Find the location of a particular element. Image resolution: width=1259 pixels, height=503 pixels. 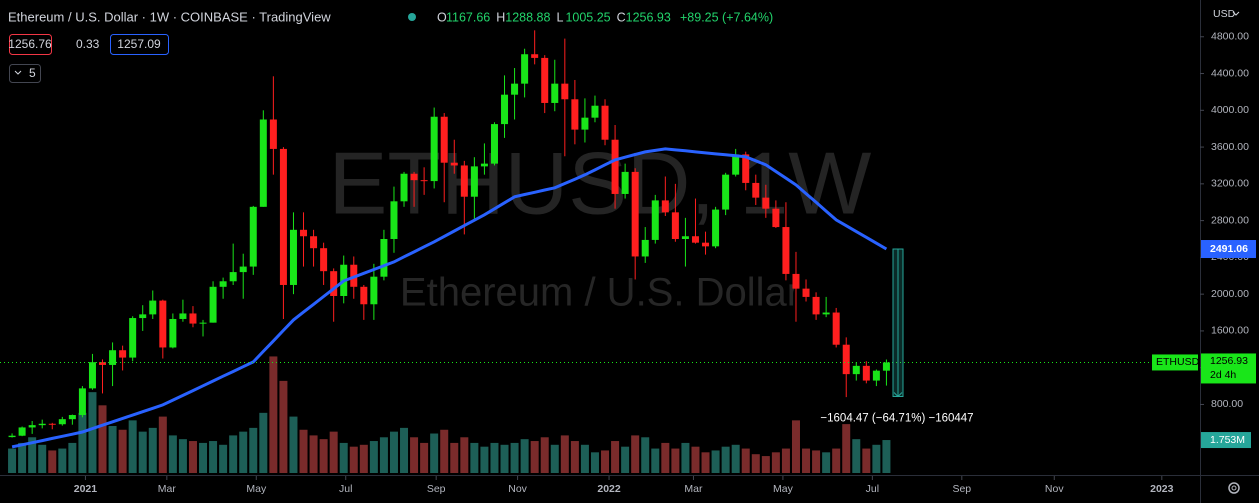

y-tick-label: 2000.00 is located at coordinates (1230, 294).